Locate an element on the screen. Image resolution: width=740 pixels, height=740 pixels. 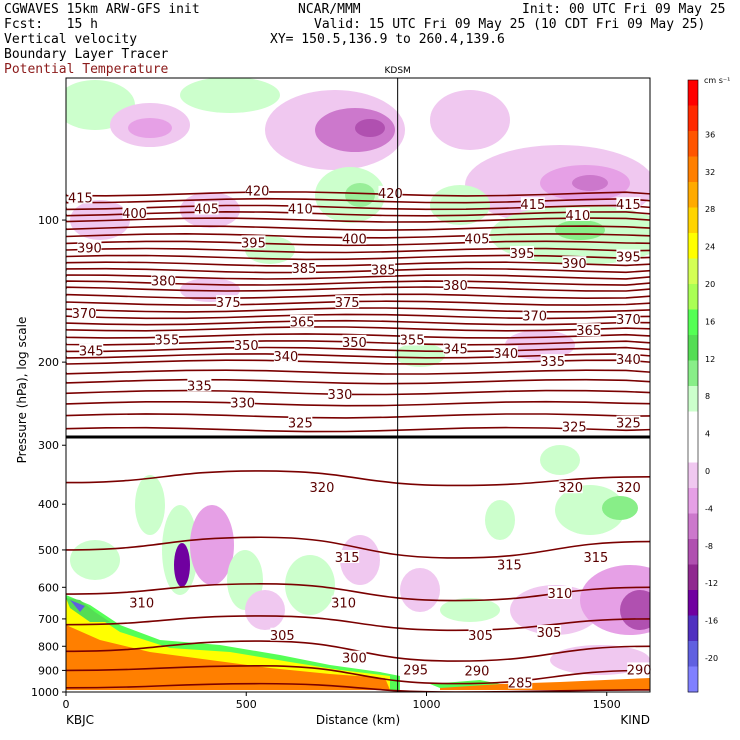
y-tick-label: 600 is located at coordinates (48, 587).